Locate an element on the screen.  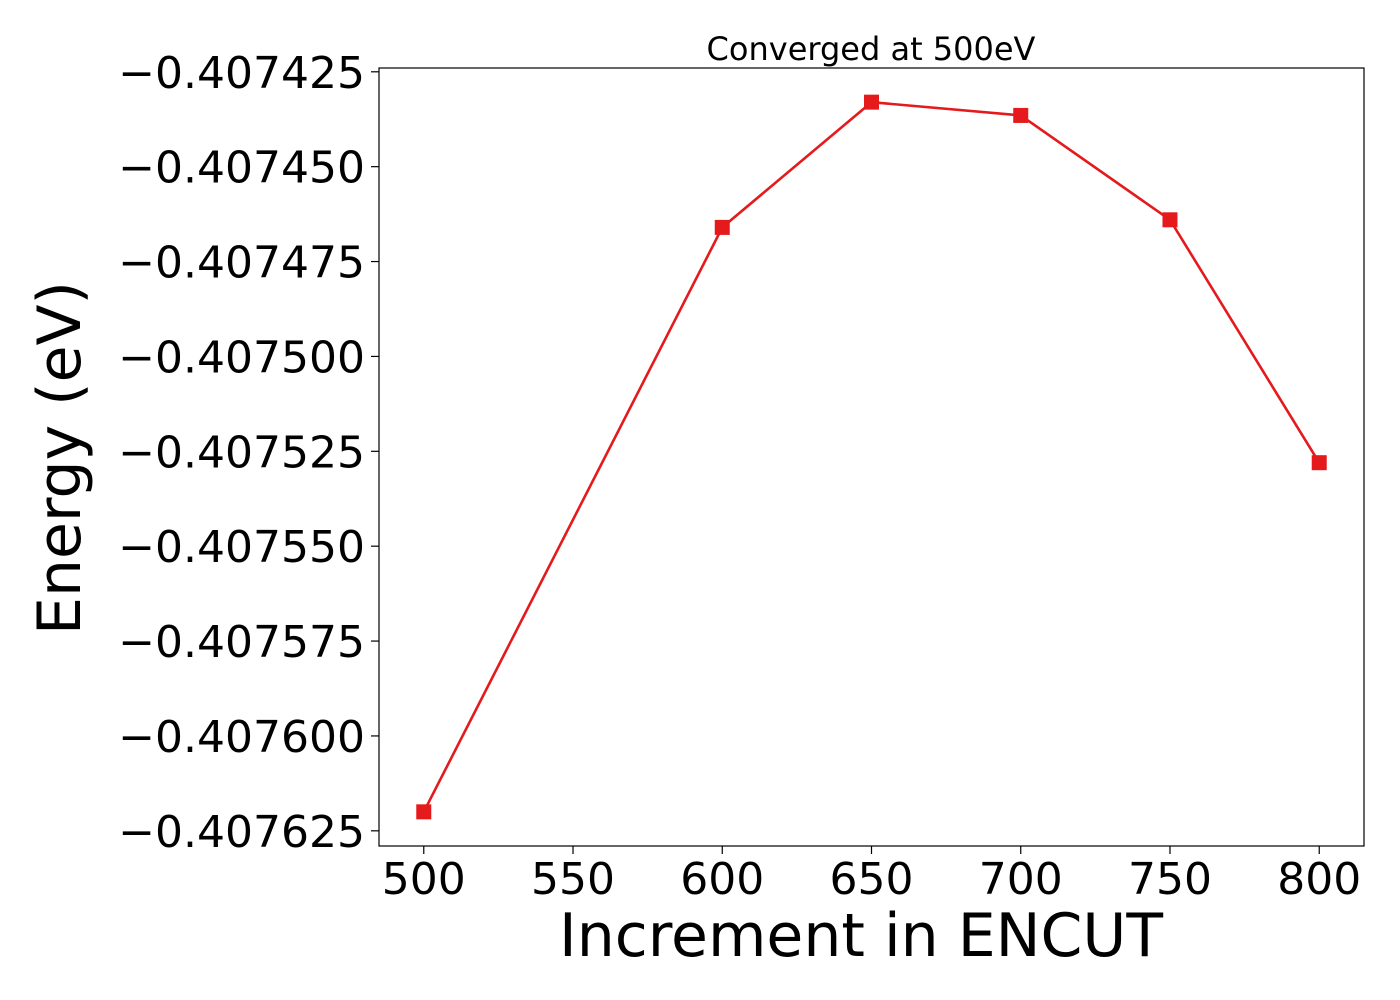
x-tick-label: 650 is located at coordinates (872, 879).